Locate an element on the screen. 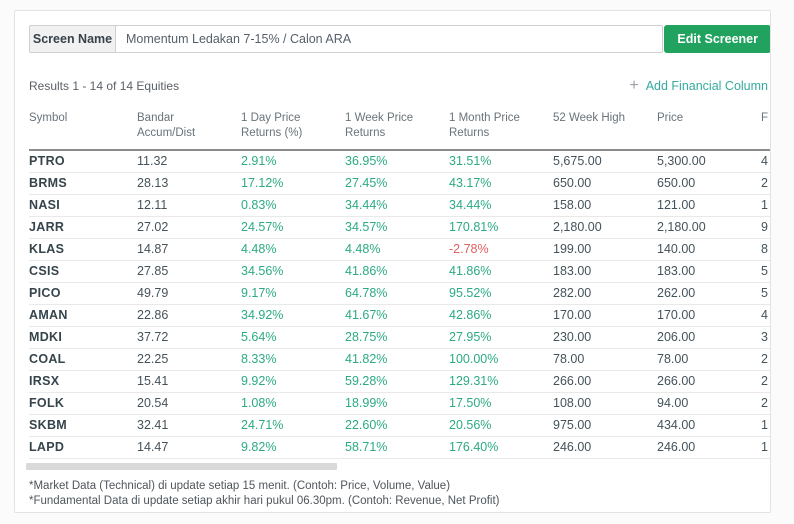 This screenshot has height=524, width=794. cell-1-month-price-returns: -2.78% is located at coordinates (501, 249).